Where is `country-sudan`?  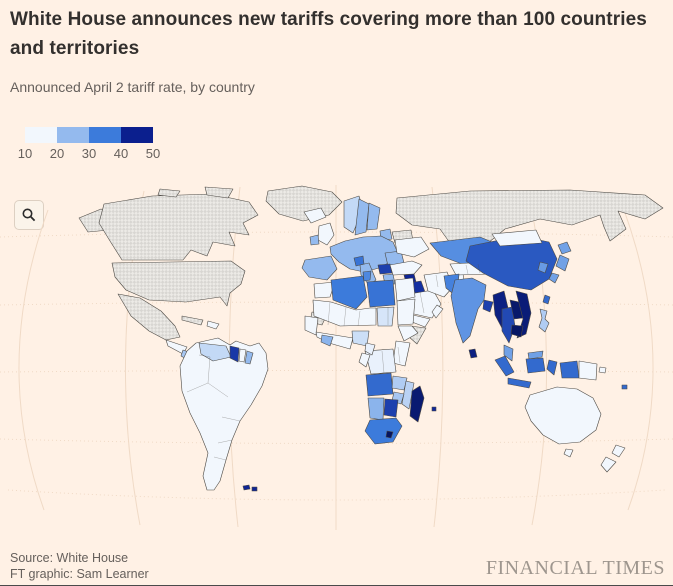
country-sudan is located at coordinates (406, 312).